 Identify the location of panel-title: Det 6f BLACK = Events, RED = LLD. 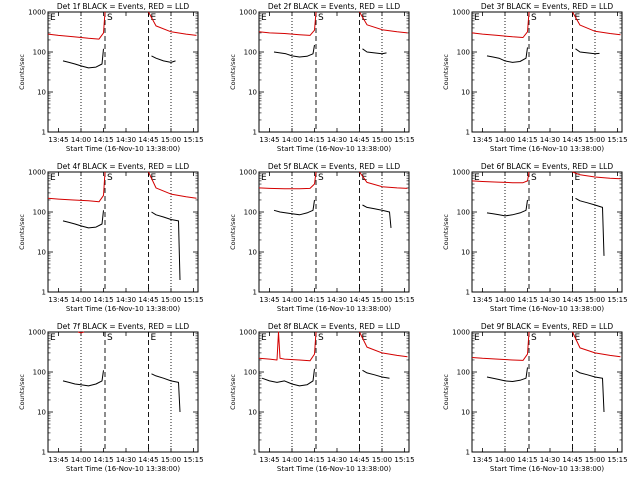
(547, 166).